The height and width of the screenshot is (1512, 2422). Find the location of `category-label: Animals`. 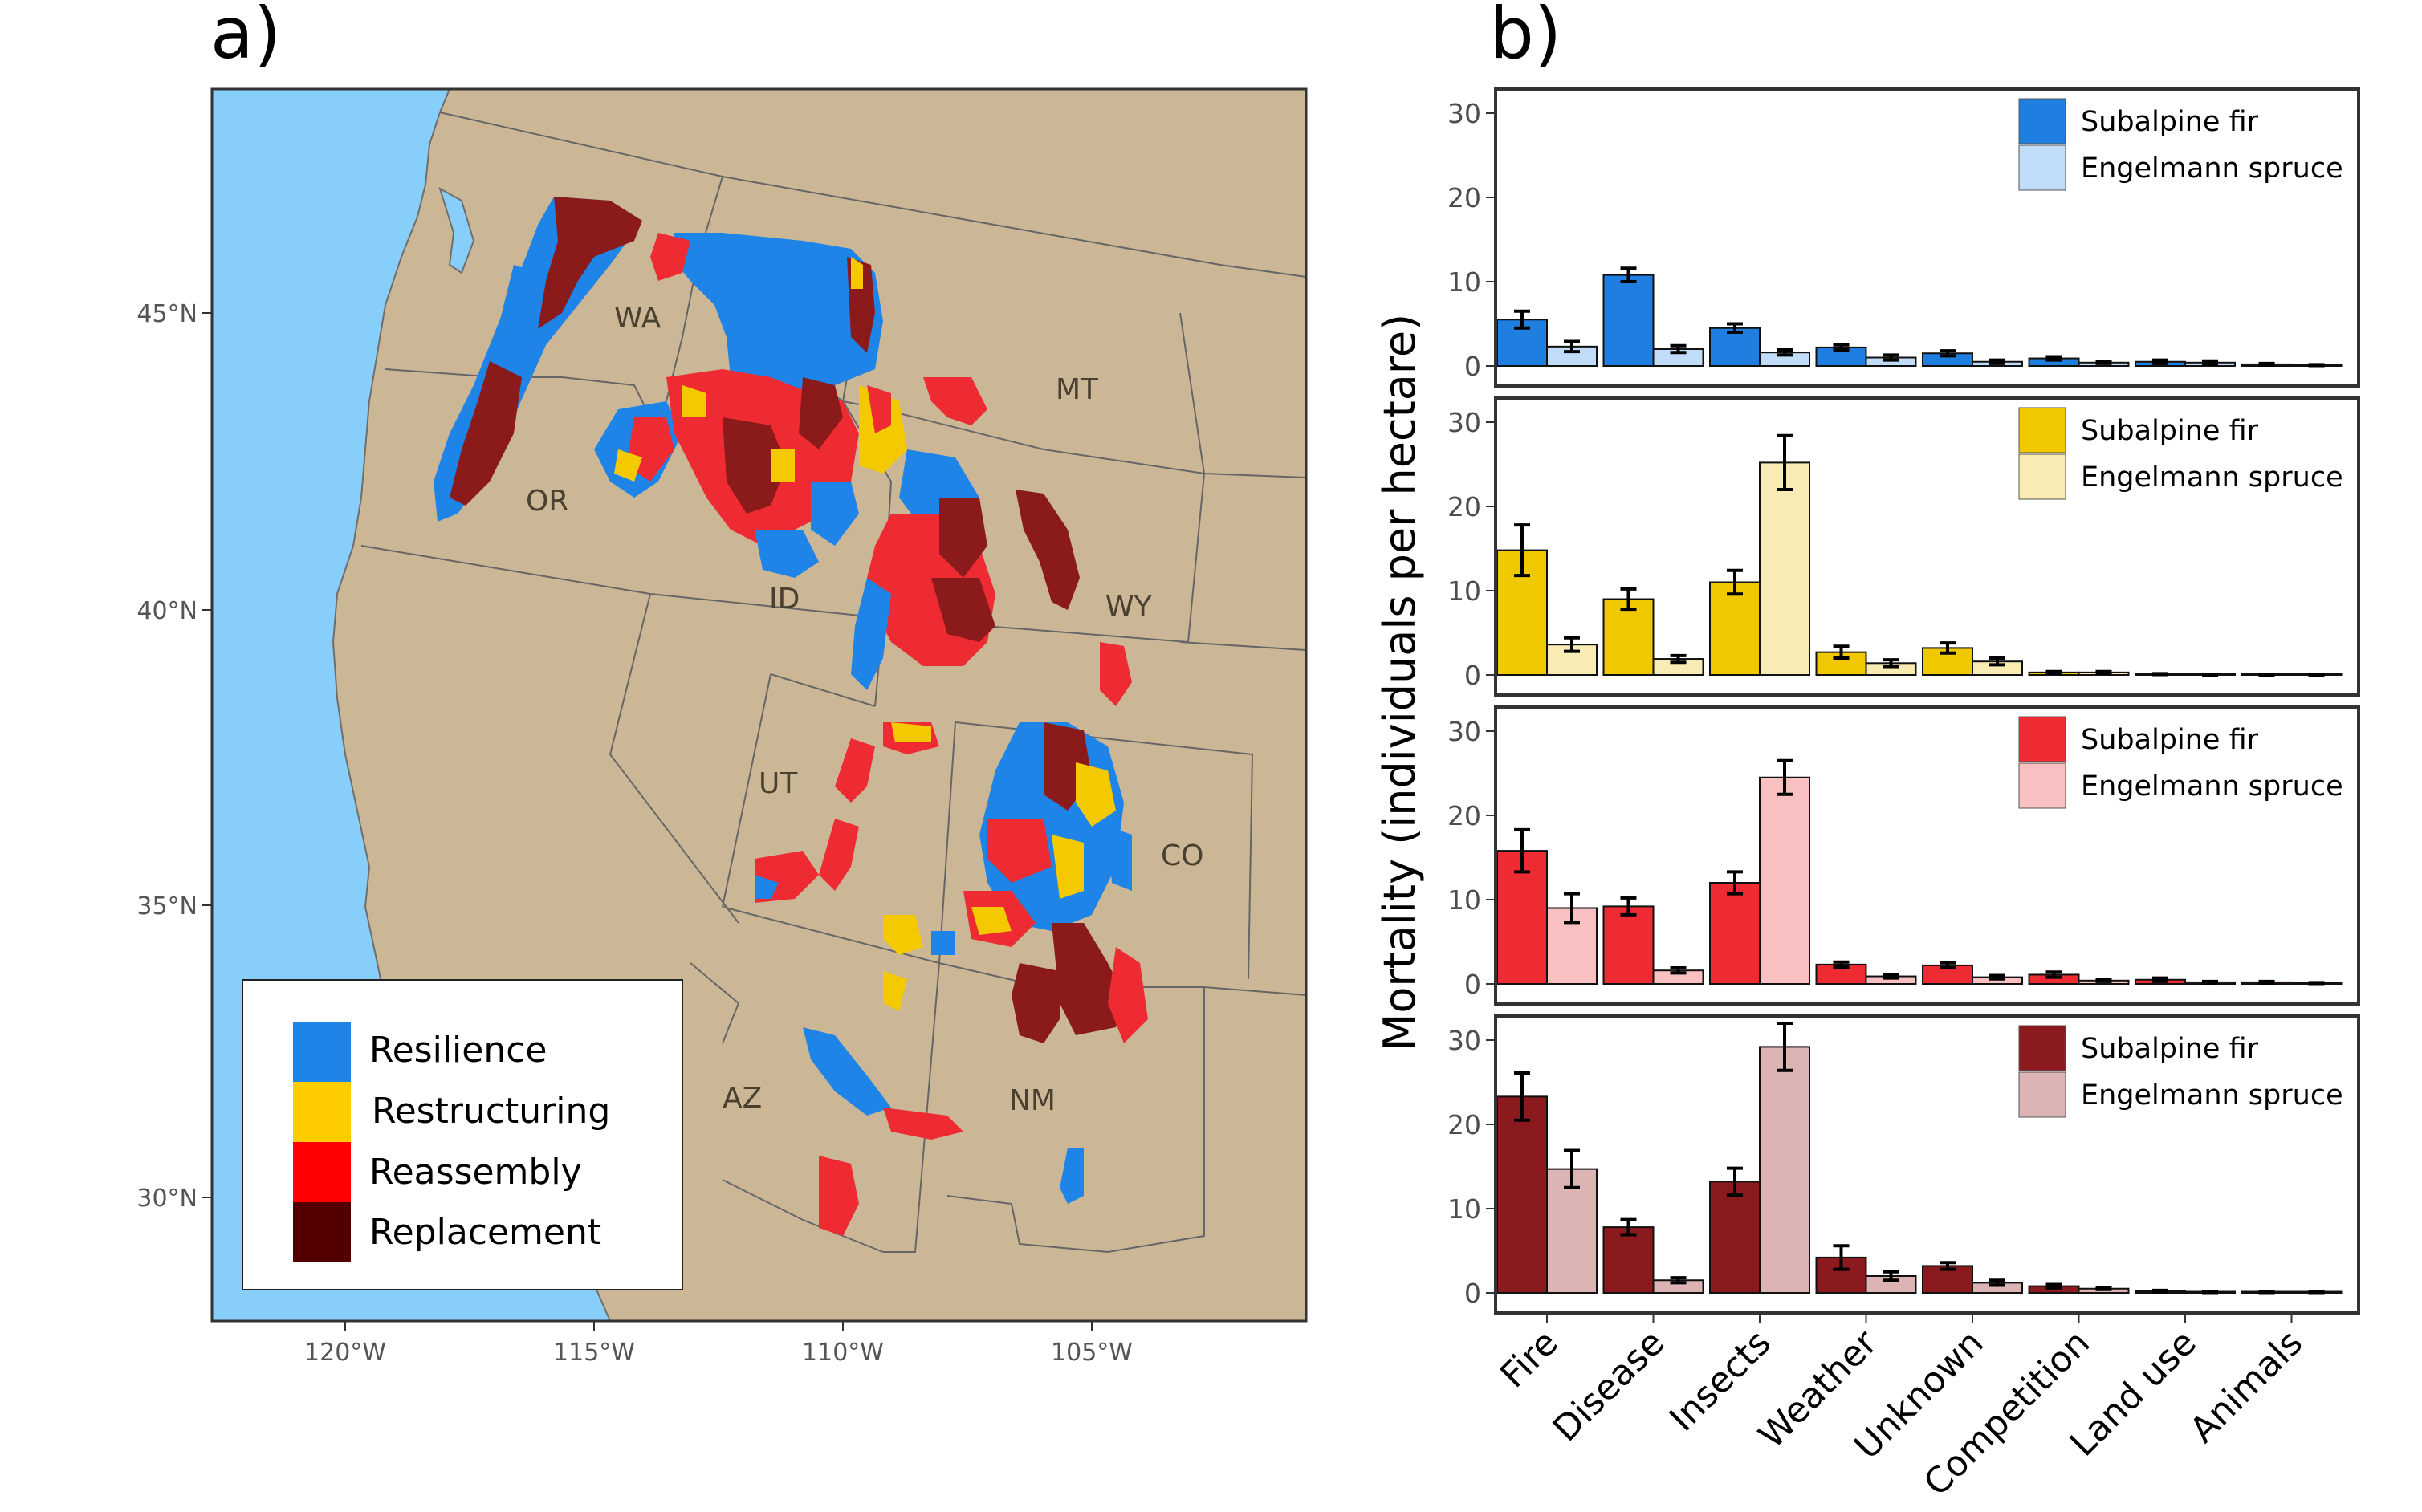

category-label: Animals is located at coordinates (2246, 1387).